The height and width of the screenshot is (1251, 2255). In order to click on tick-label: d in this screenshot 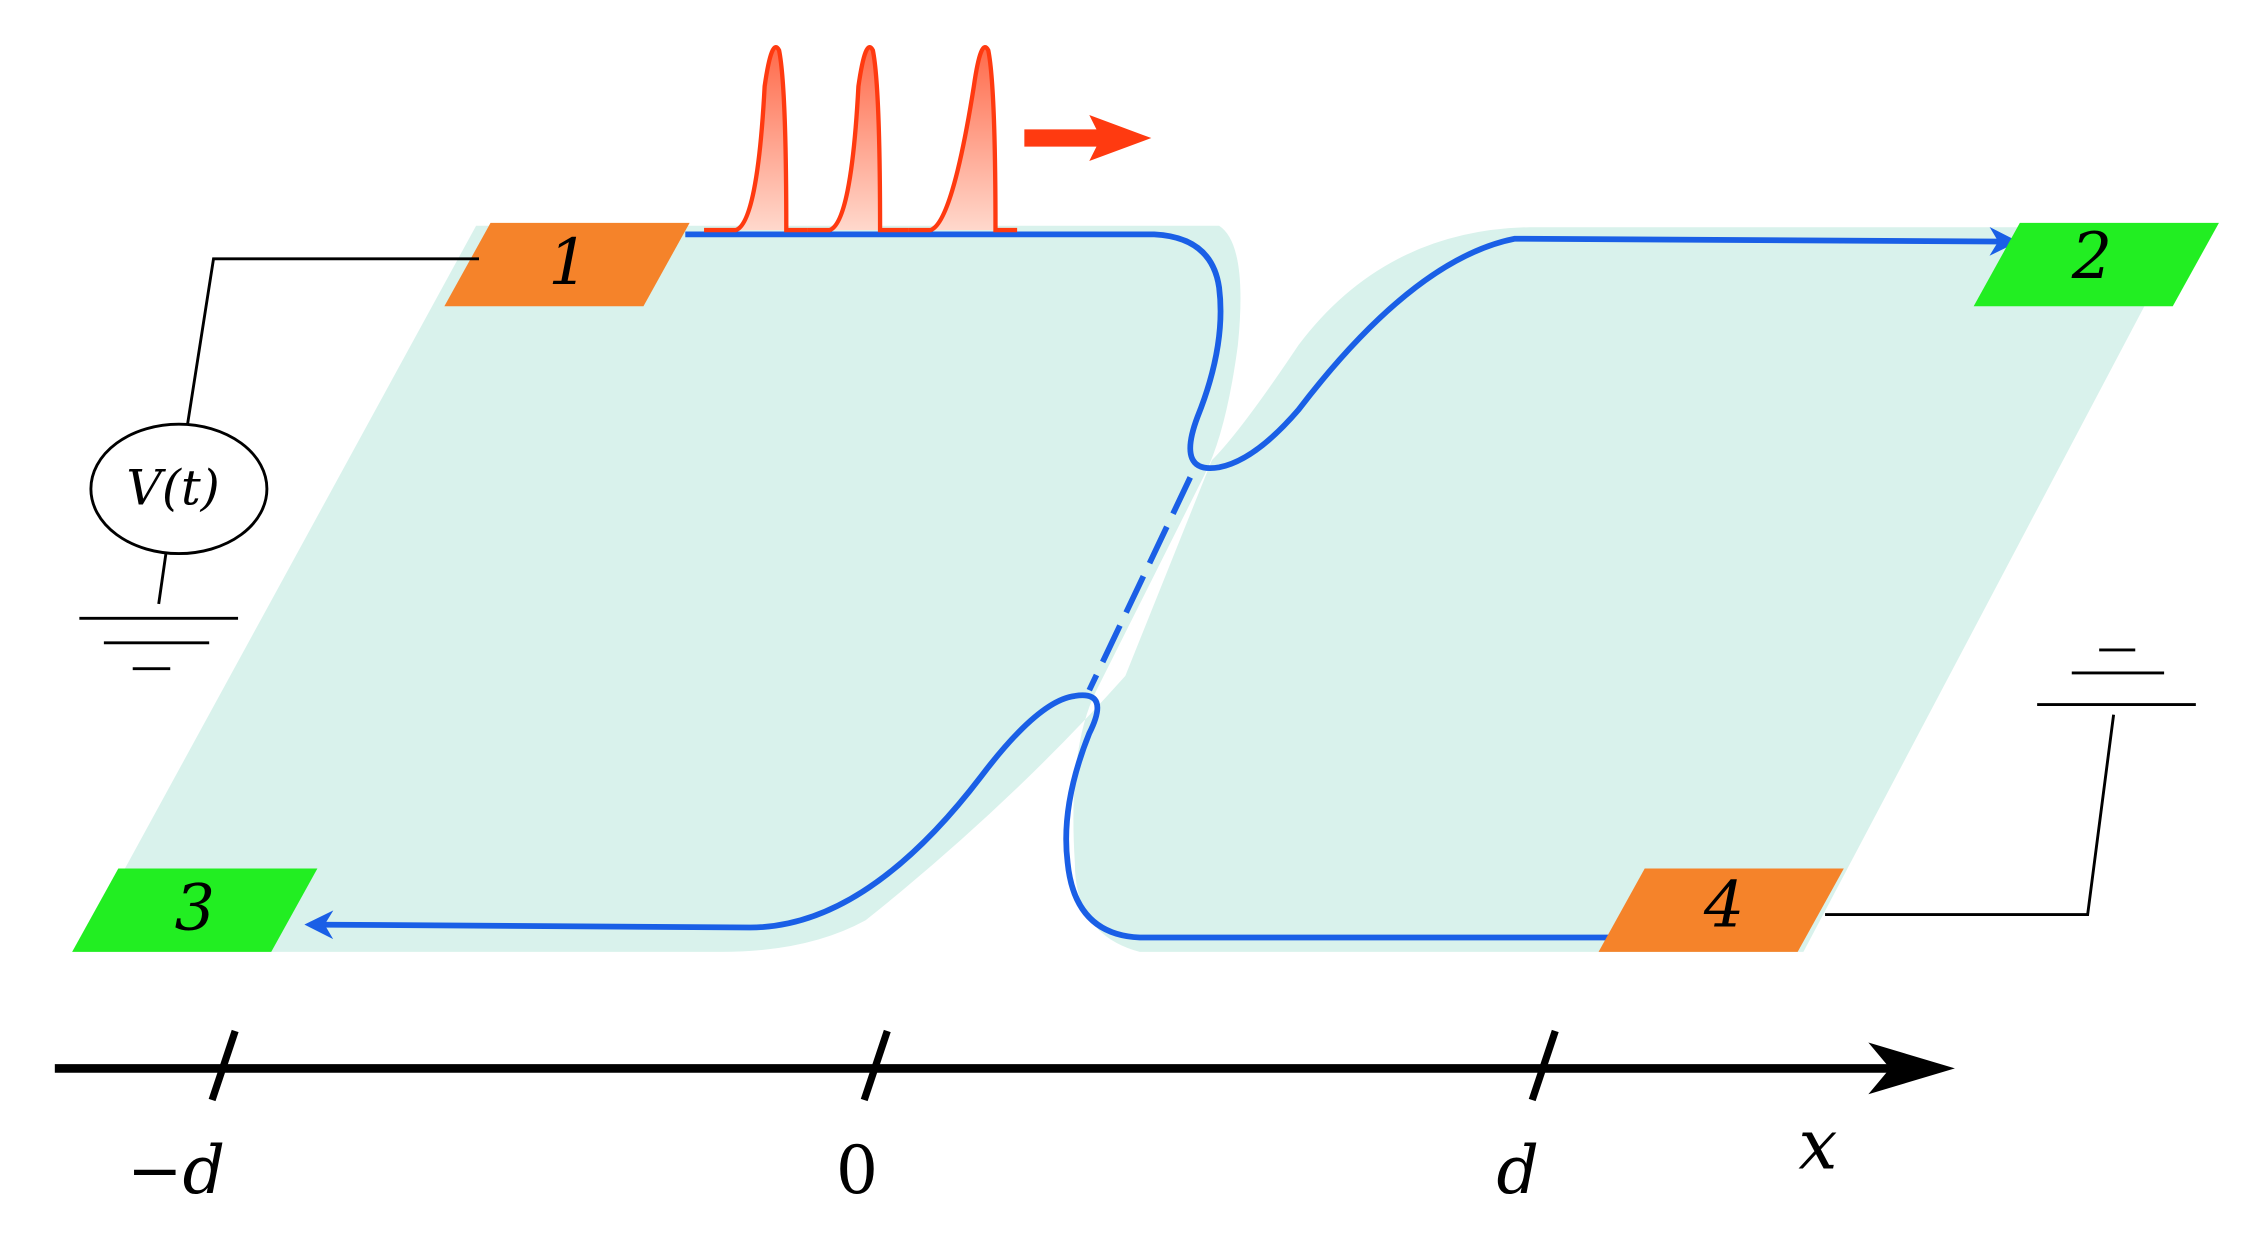, I will do `click(1518, 1170)`.